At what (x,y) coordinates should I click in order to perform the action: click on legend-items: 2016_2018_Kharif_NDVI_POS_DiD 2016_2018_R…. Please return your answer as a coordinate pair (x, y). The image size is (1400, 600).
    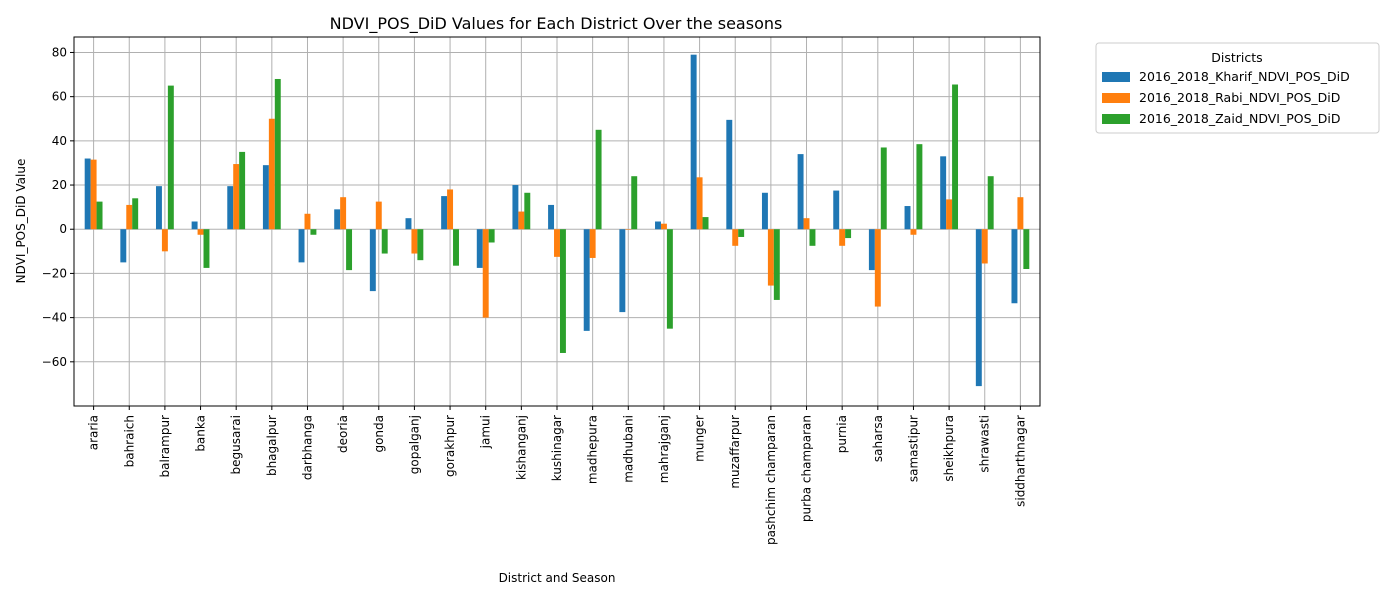
    Looking at the image, I should click on (1226, 97).